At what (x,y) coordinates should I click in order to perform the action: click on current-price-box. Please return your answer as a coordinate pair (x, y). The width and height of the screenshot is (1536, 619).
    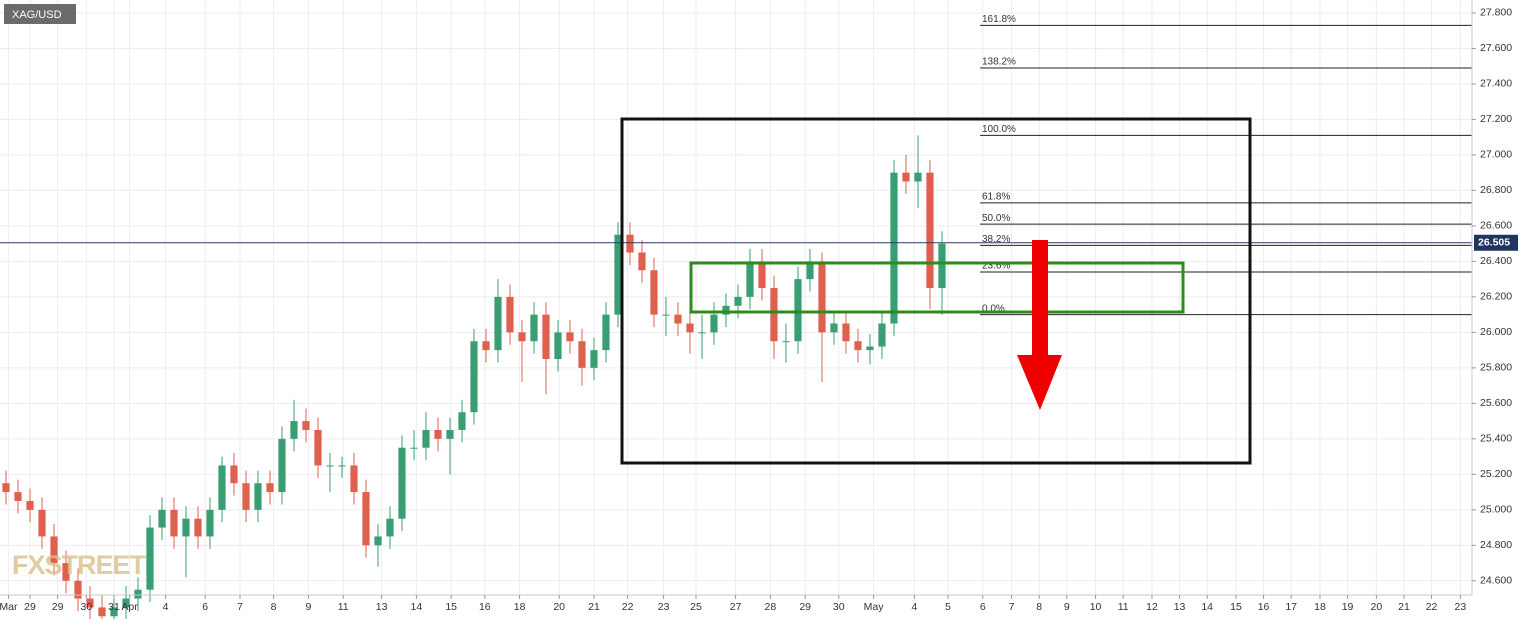
    Looking at the image, I should click on (1496, 242).